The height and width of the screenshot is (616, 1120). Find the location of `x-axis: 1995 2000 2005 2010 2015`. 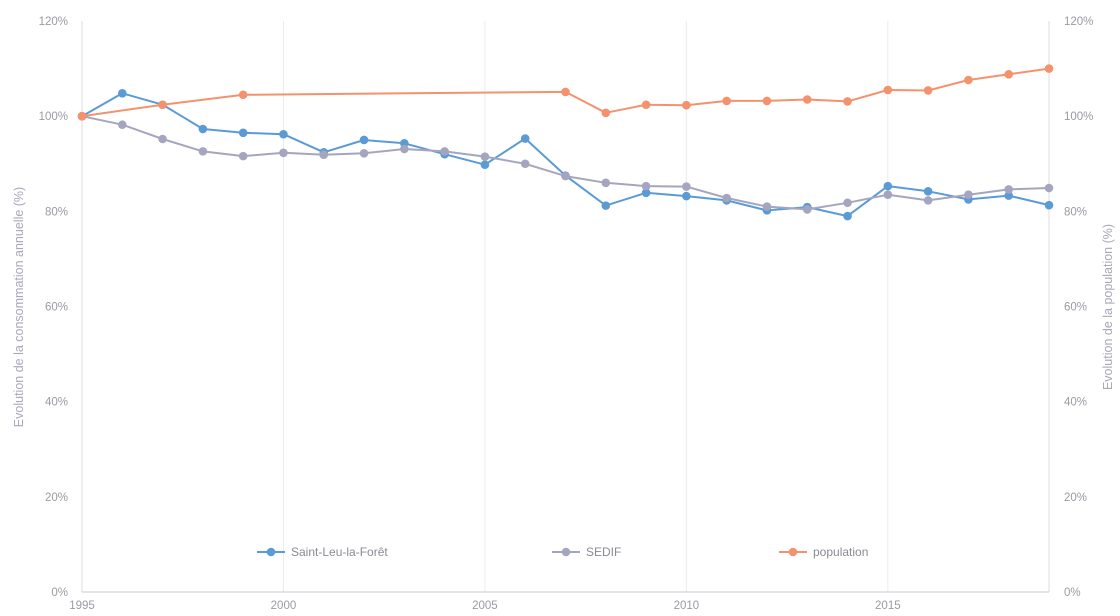

x-axis: 1995 2000 2005 2010 2015 is located at coordinates (484, 606).